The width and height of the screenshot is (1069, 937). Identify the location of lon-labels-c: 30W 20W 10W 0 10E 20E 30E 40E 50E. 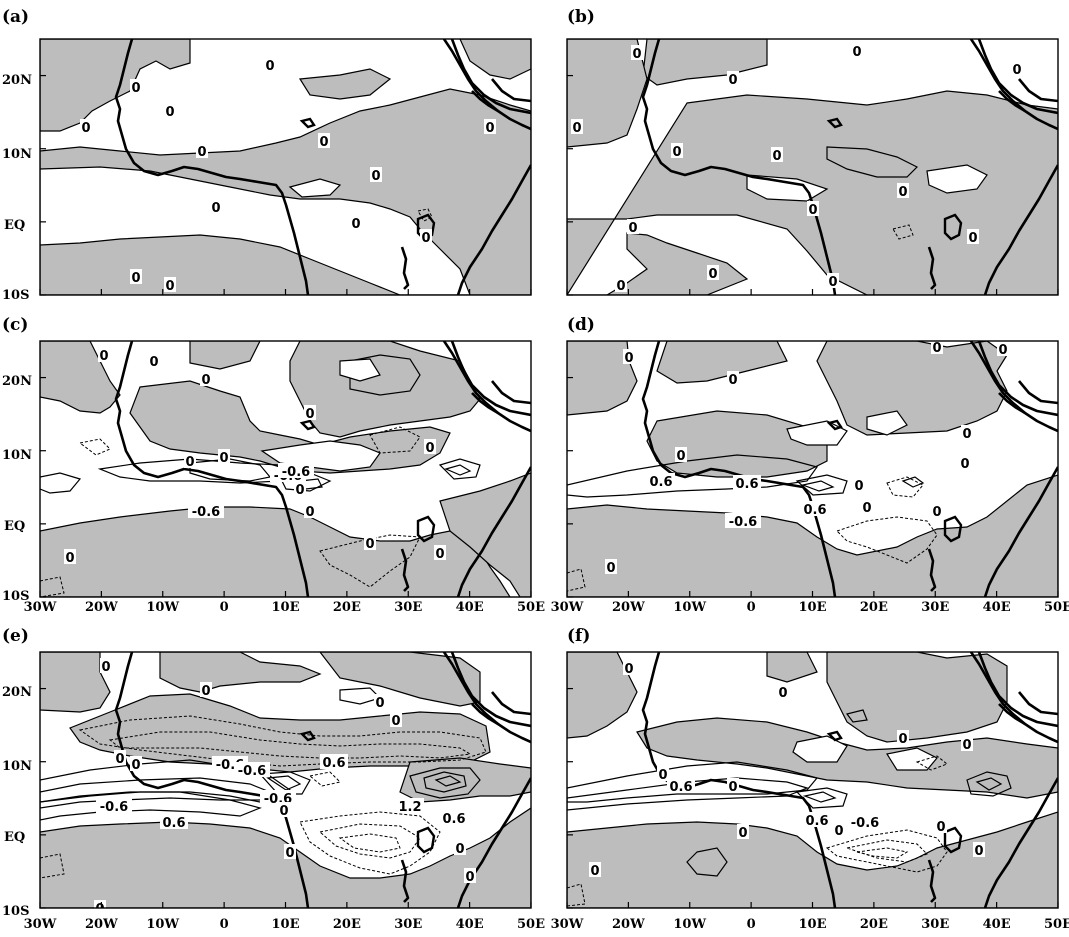
(284, 607).